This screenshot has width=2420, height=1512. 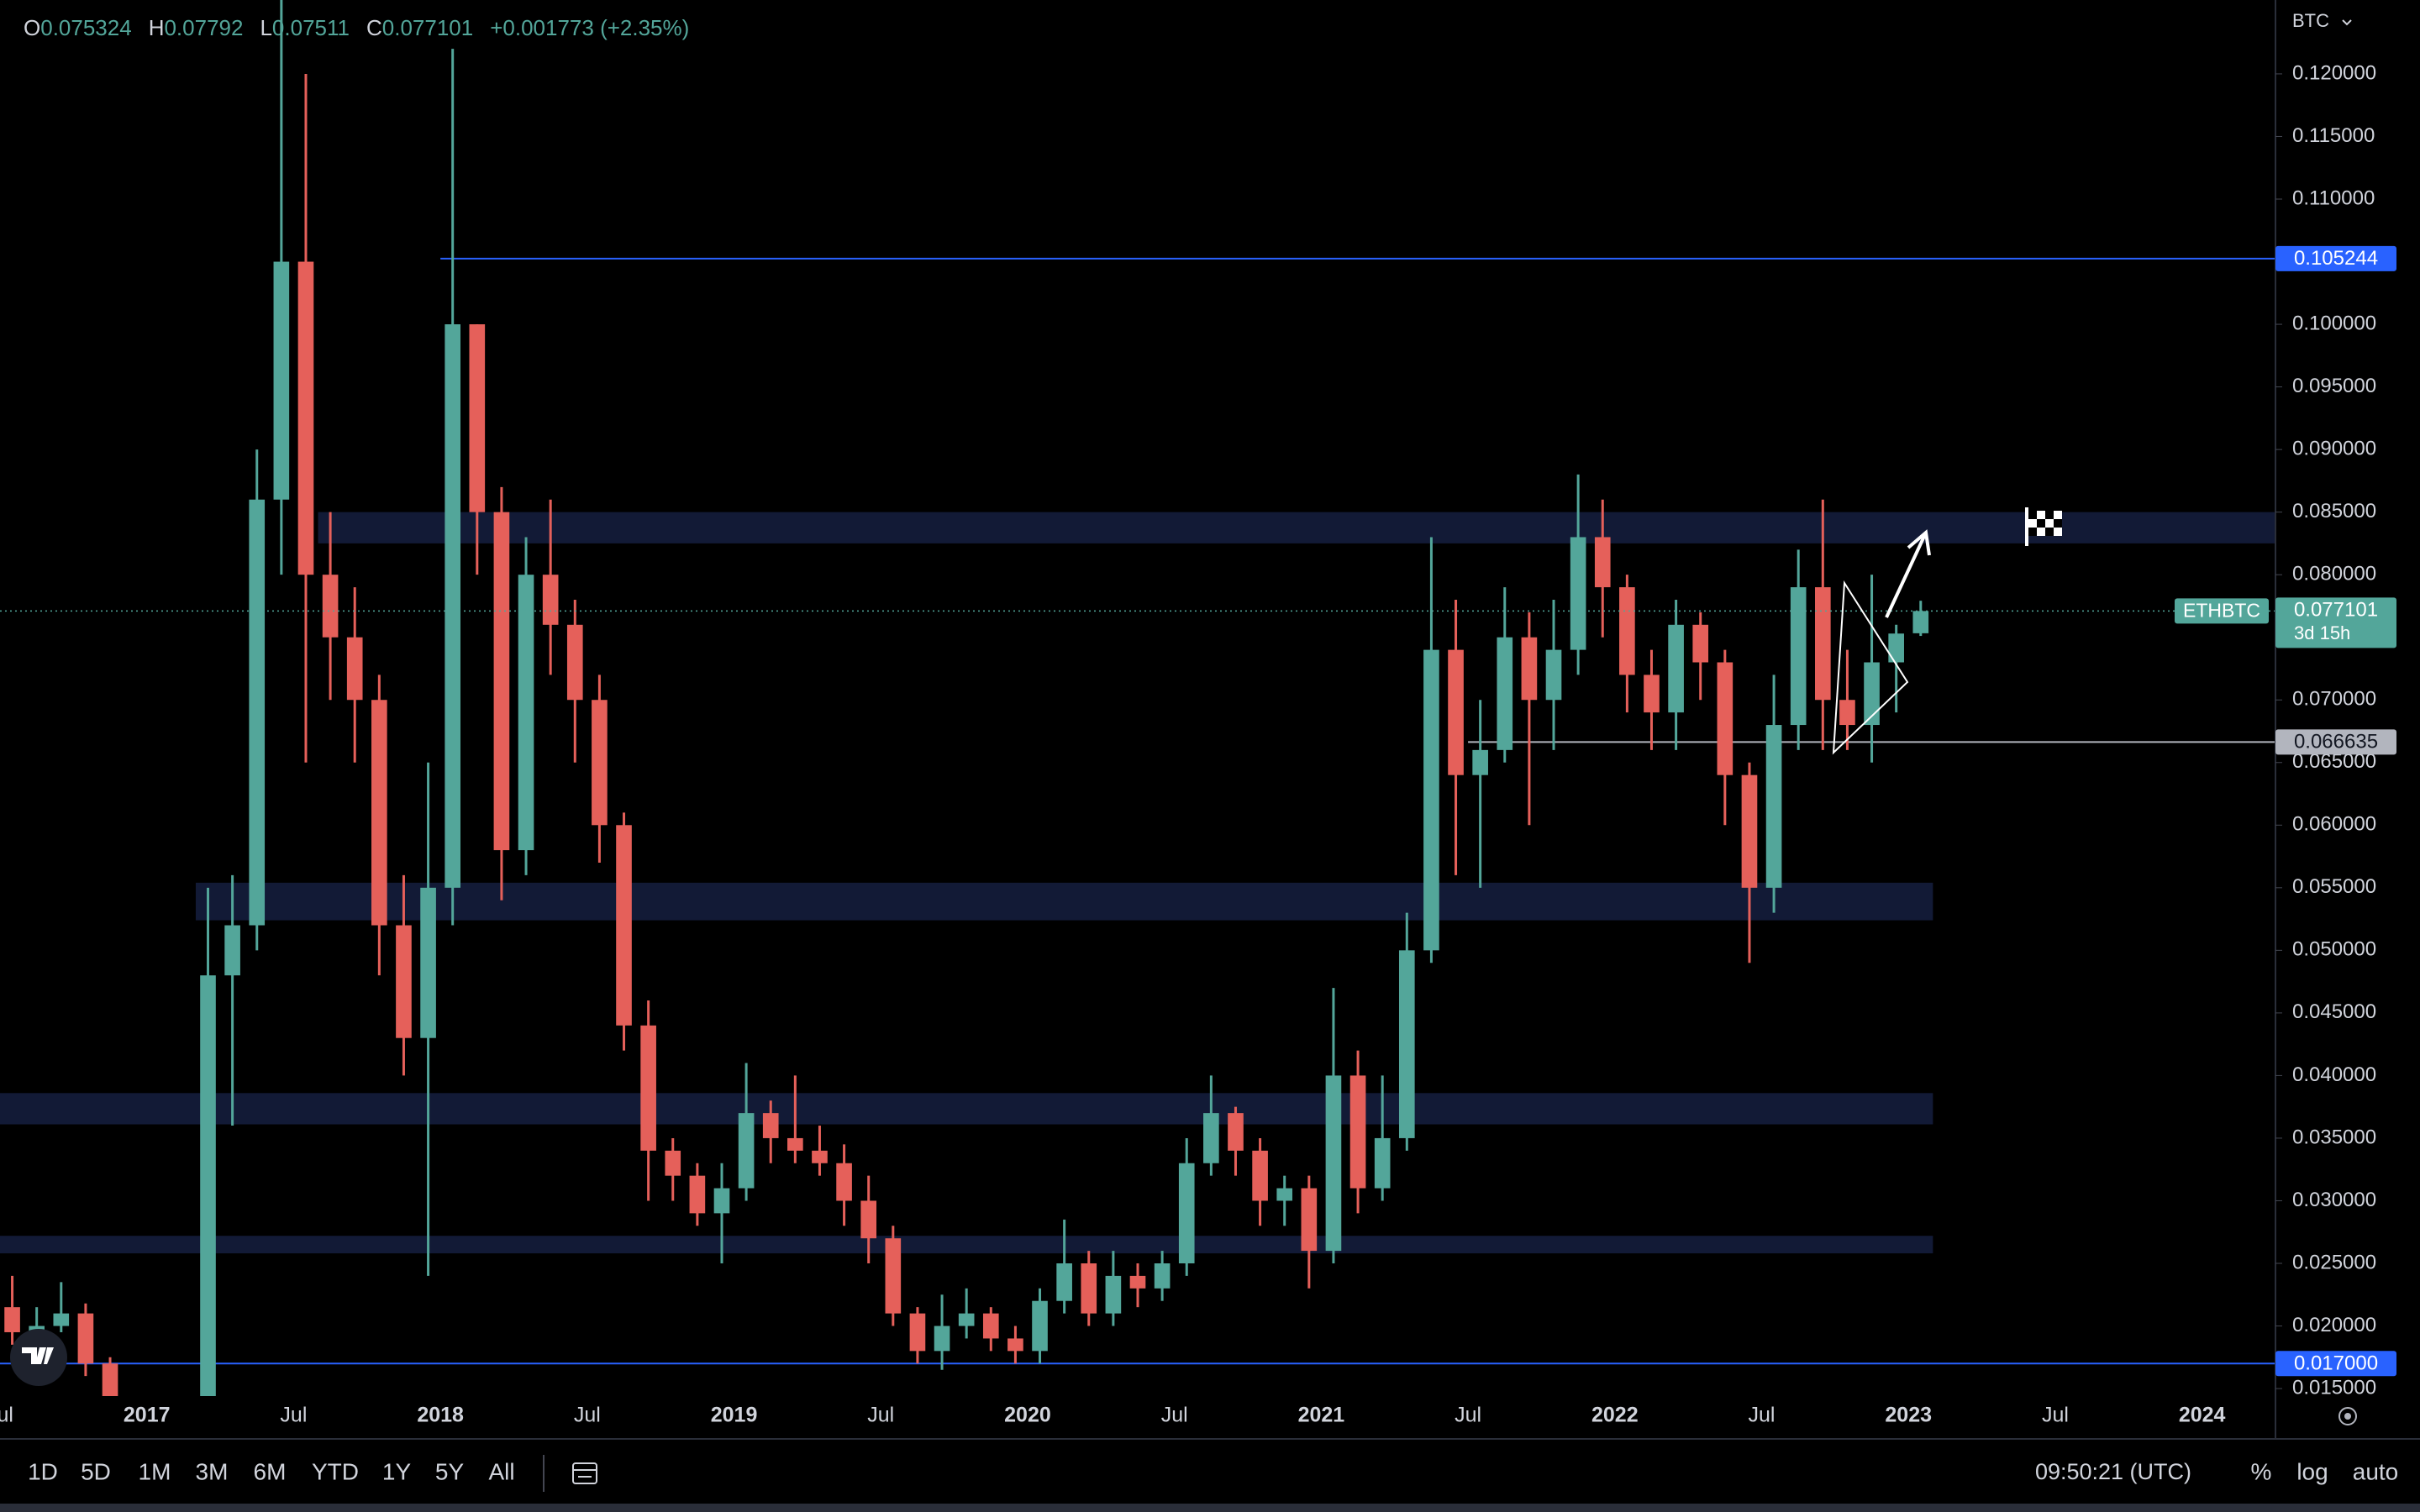 What do you see at coordinates (1615, 1415) in the screenshot?
I see `x-tick-label: 2022` at bounding box center [1615, 1415].